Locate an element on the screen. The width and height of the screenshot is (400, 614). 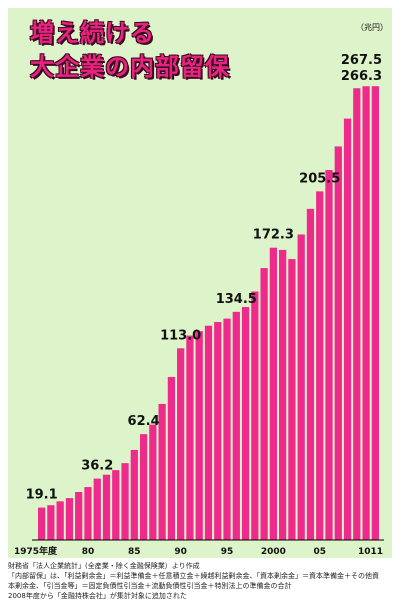
note-coverage: 2008年度から「金融持株会社」が集計対象に追加された is located at coordinates (97, 596).